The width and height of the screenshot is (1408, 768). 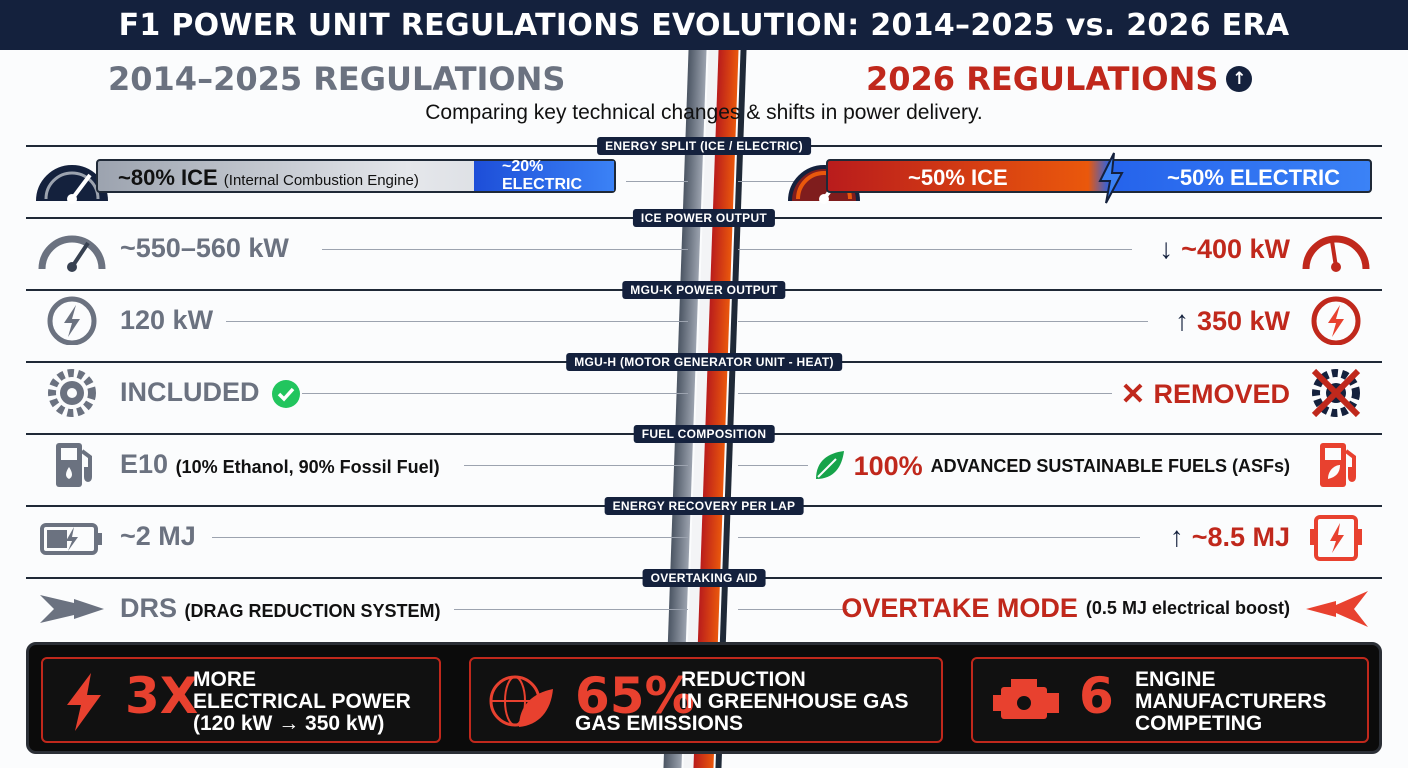 What do you see at coordinates (1337, 609) in the screenshot?
I see `winged-arrow-red-icon` at bounding box center [1337, 609].